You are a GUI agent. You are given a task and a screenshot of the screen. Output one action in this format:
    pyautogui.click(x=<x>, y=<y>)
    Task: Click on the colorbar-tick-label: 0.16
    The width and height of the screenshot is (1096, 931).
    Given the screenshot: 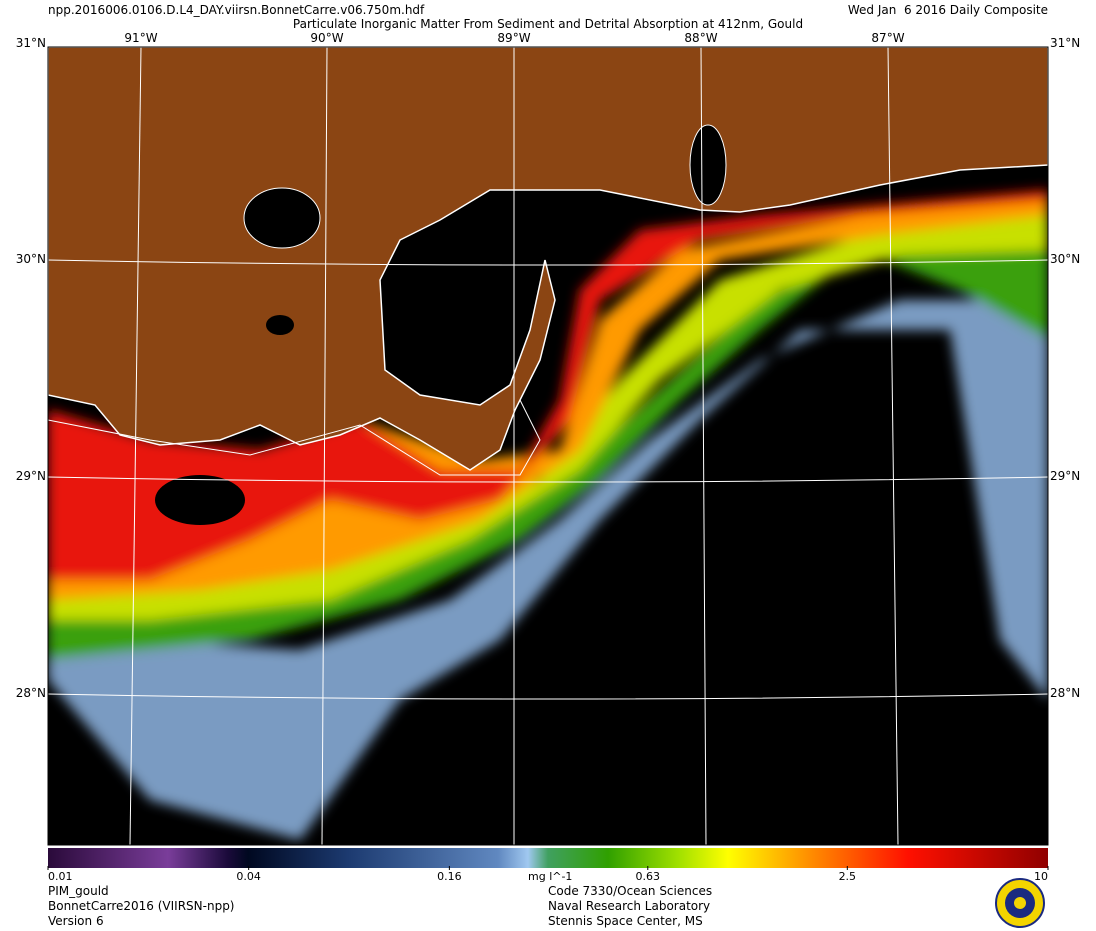 What is the action you would take?
    pyautogui.click(x=449, y=876)
    